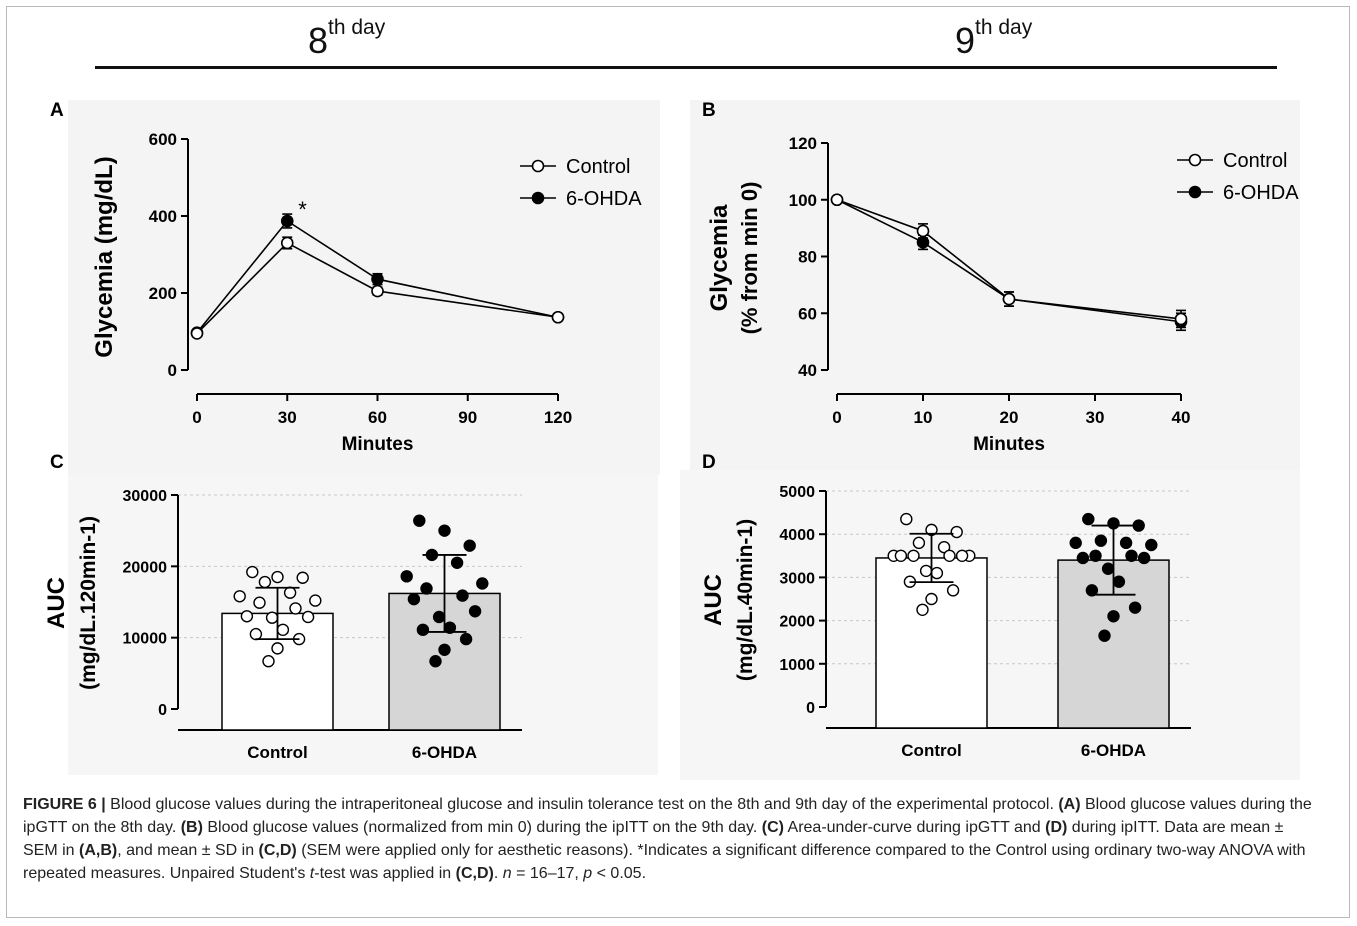 Image resolution: width=1357 pixels, height=926 pixels. What do you see at coordinates (745, 600) in the screenshot?
I see `panel-d-y-axis-title-line2: (mg/dL.40min-1)` at bounding box center [745, 600].